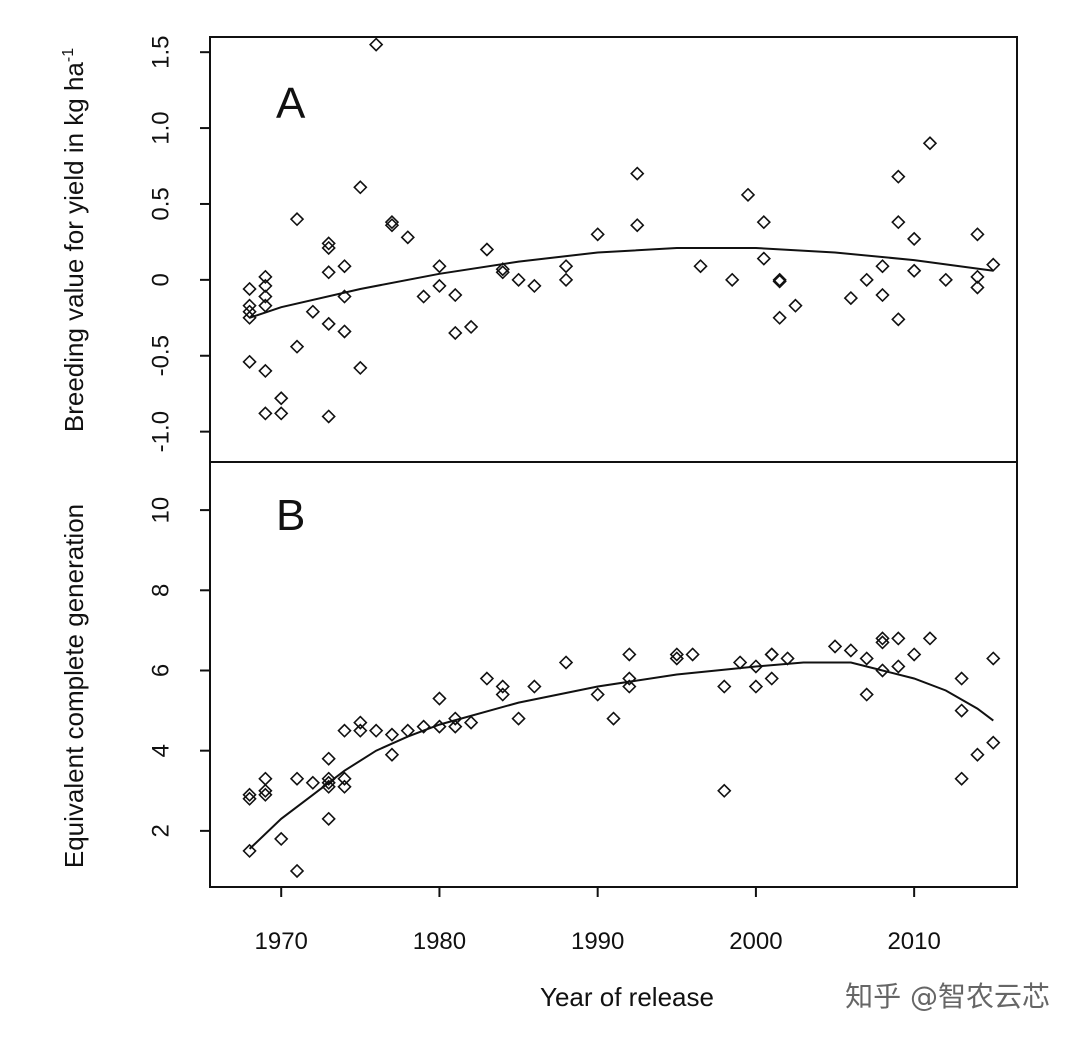 The image size is (1080, 1040). I want to click on panel-a-y-tick-label: 0, so click(160, 279).